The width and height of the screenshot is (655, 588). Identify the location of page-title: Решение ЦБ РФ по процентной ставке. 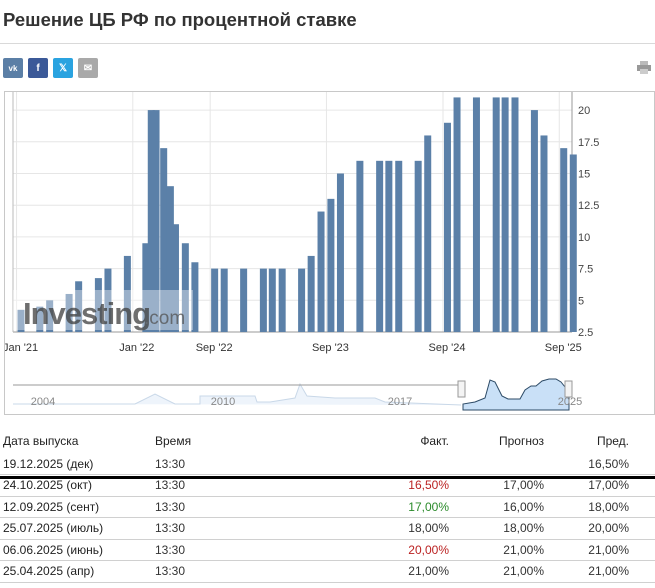
(180, 19).